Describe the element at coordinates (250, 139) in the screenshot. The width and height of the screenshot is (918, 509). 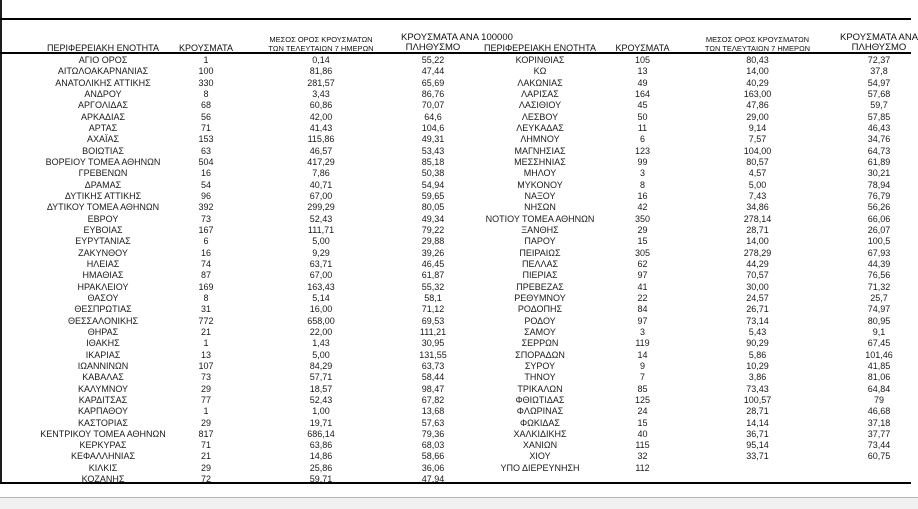
I see `table-row: ΑΧΑΪΑΣ 153 115,86 49,31` at that location.